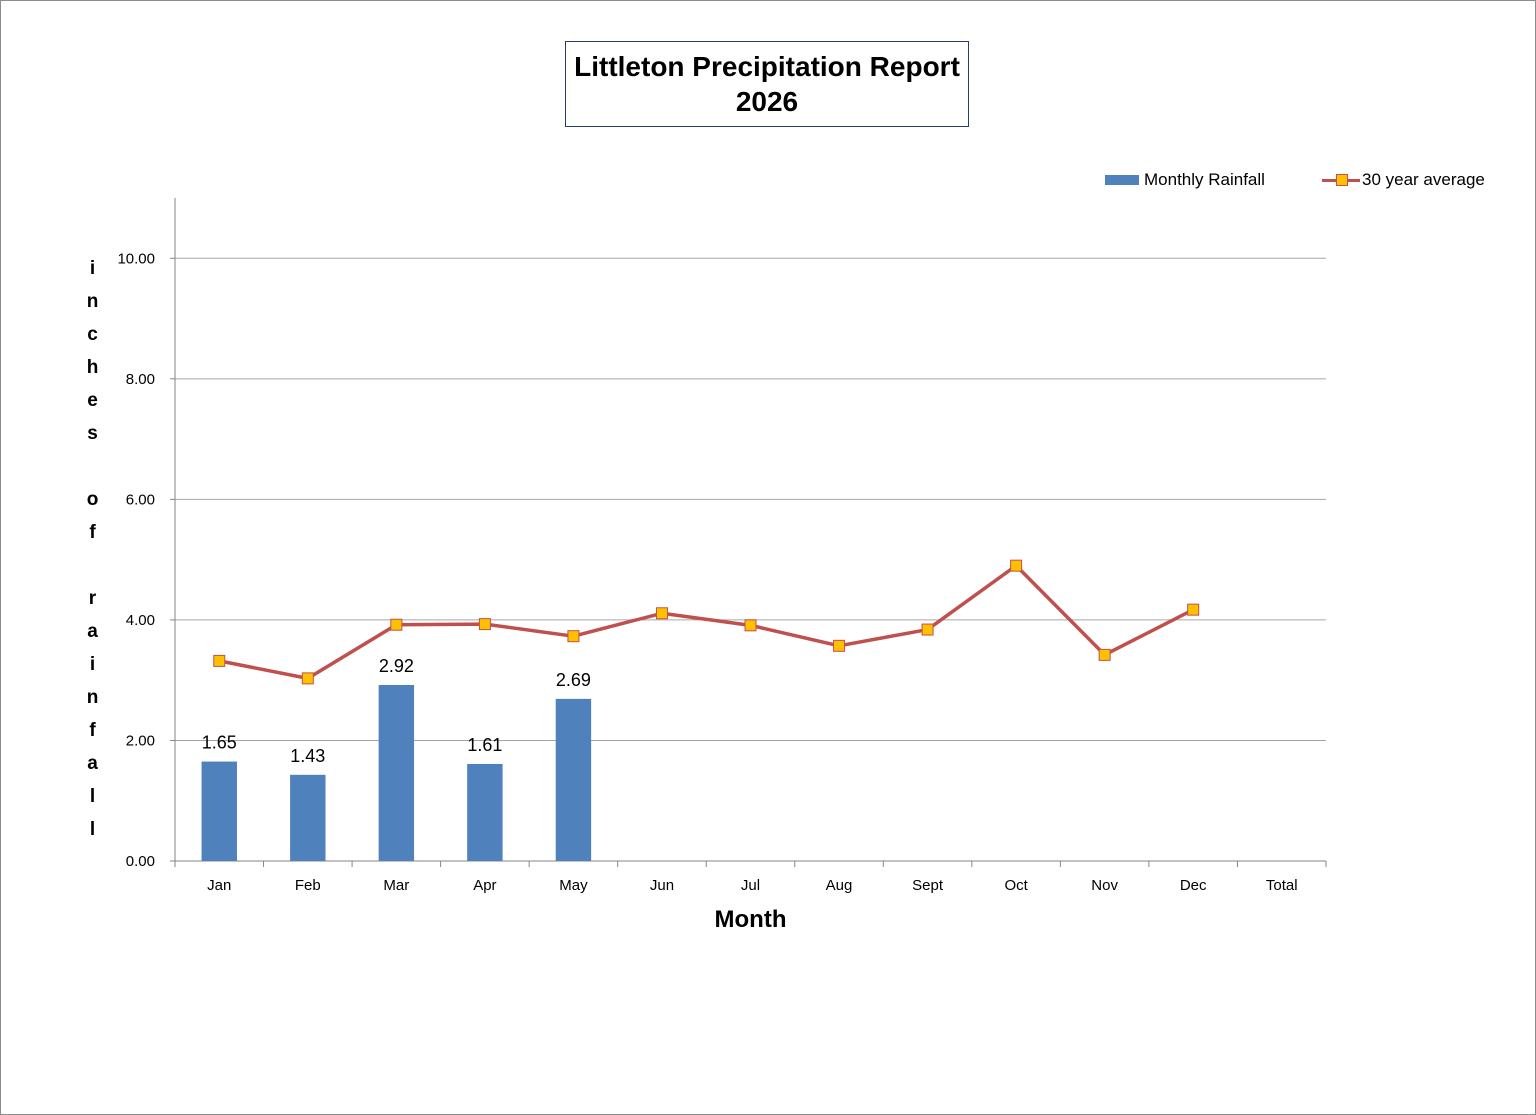  I want to click on bar-data-label: 1.65, so click(219, 743).